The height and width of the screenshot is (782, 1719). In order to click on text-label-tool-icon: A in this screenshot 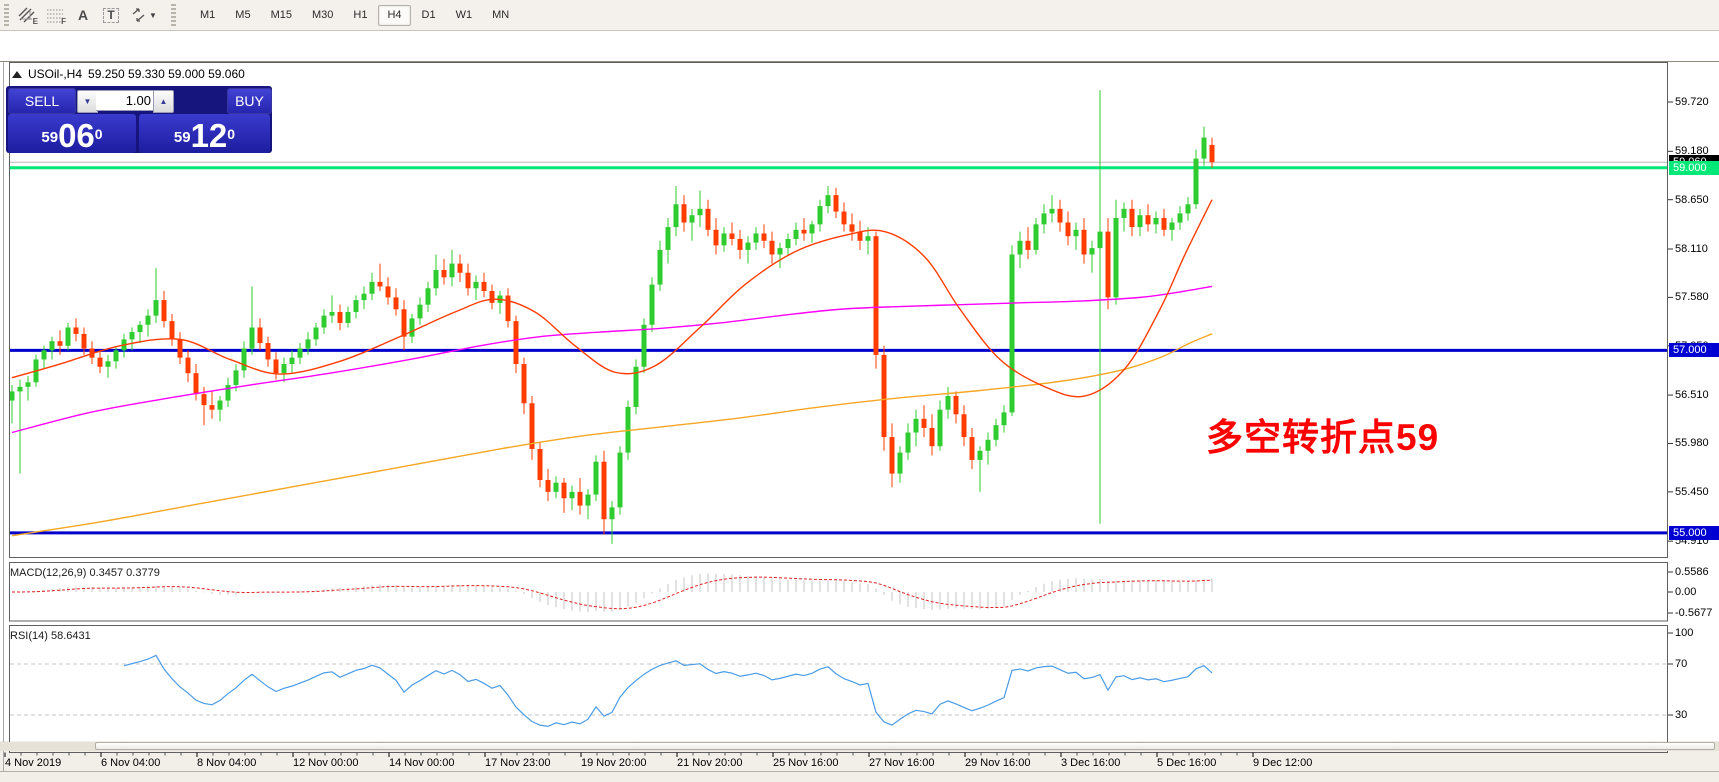, I will do `click(83, 15)`.